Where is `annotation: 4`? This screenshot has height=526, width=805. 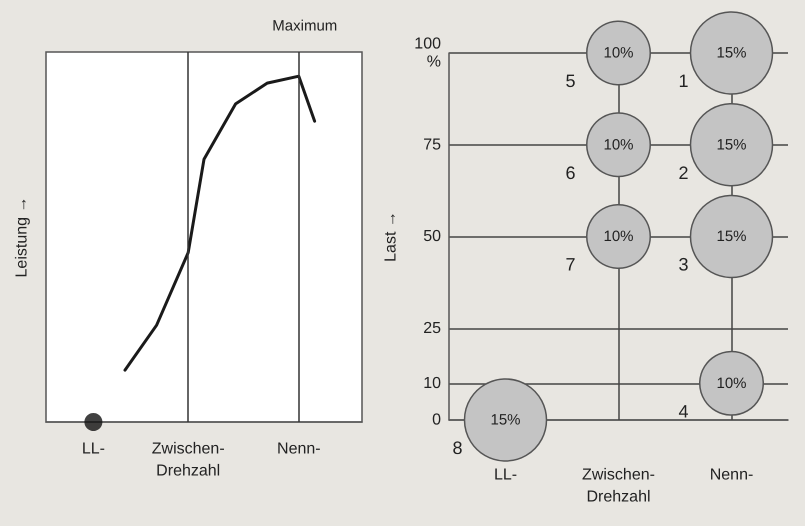 annotation: 4 is located at coordinates (683, 411).